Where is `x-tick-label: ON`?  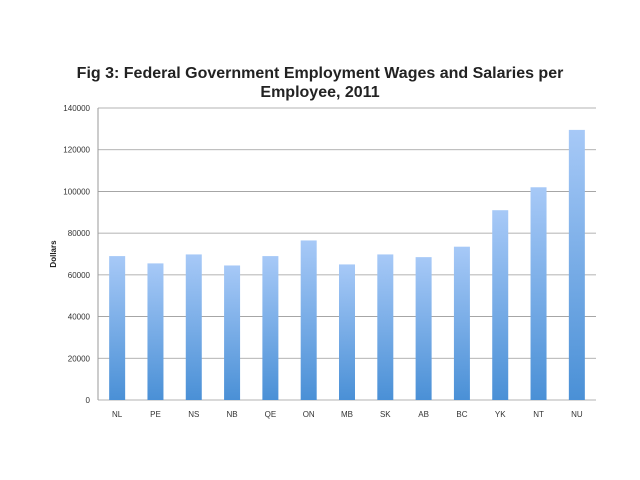 x-tick-label: ON is located at coordinates (309, 414).